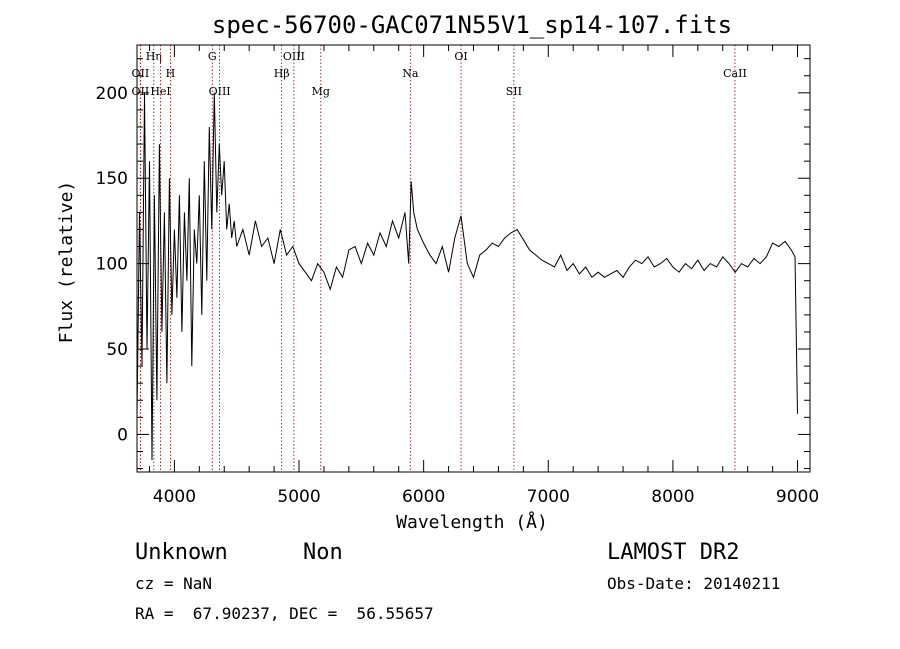 The width and height of the screenshot is (900, 649). What do you see at coordinates (410, 73) in the screenshot?
I see `line-label-10: Na` at bounding box center [410, 73].